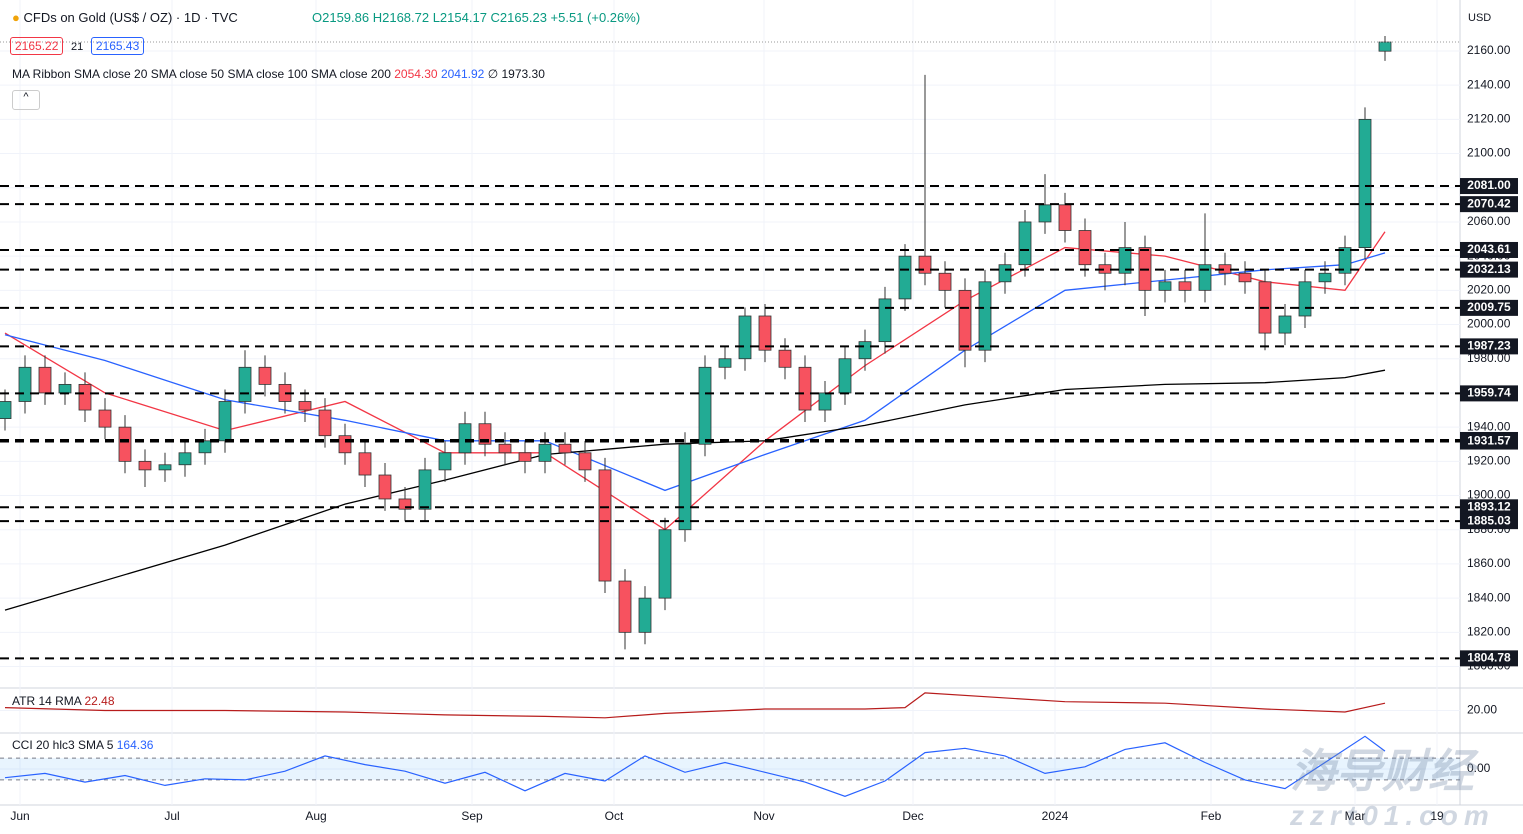 The image size is (1523, 834). Describe the element at coordinates (37, 46) in the screenshot. I see `sell-price: 2165.22` at that location.